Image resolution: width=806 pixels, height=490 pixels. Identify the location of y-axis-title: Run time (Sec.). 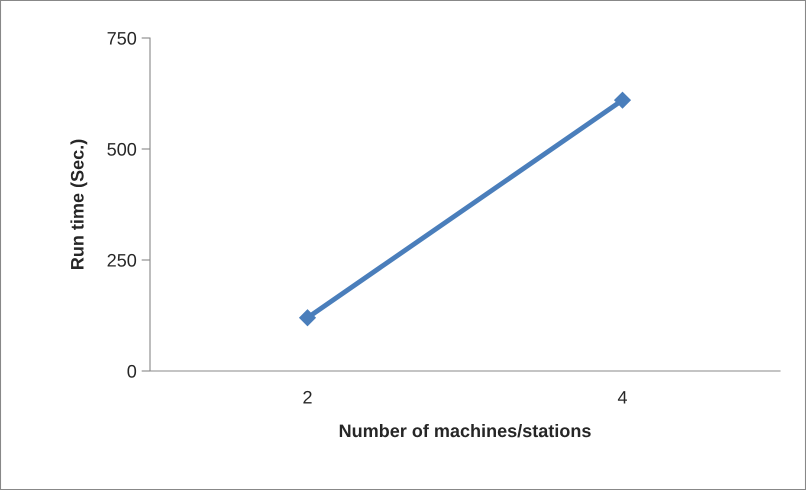
(79, 204).